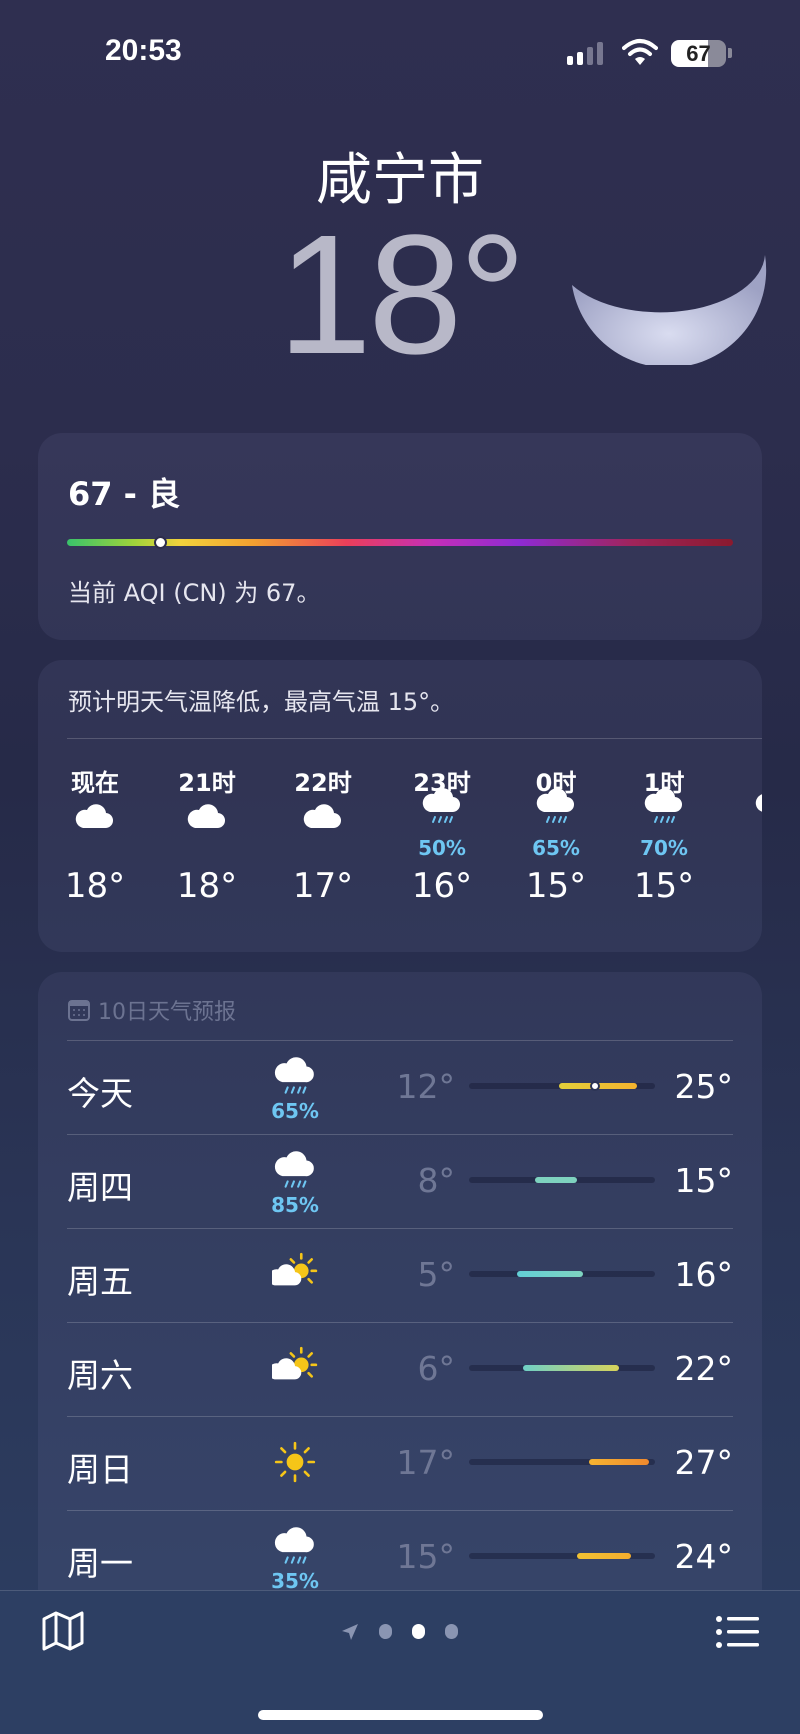 The width and height of the screenshot is (800, 1734). Describe the element at coordinates (167, 1012) in the screenshot. I see `forecast-title: 10日天气预报` at that location.